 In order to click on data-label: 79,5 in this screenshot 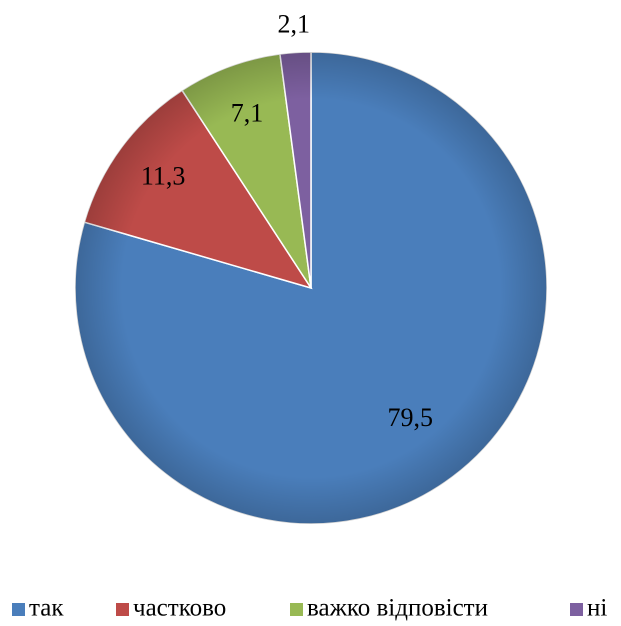, I will do `click(410, 417)`.